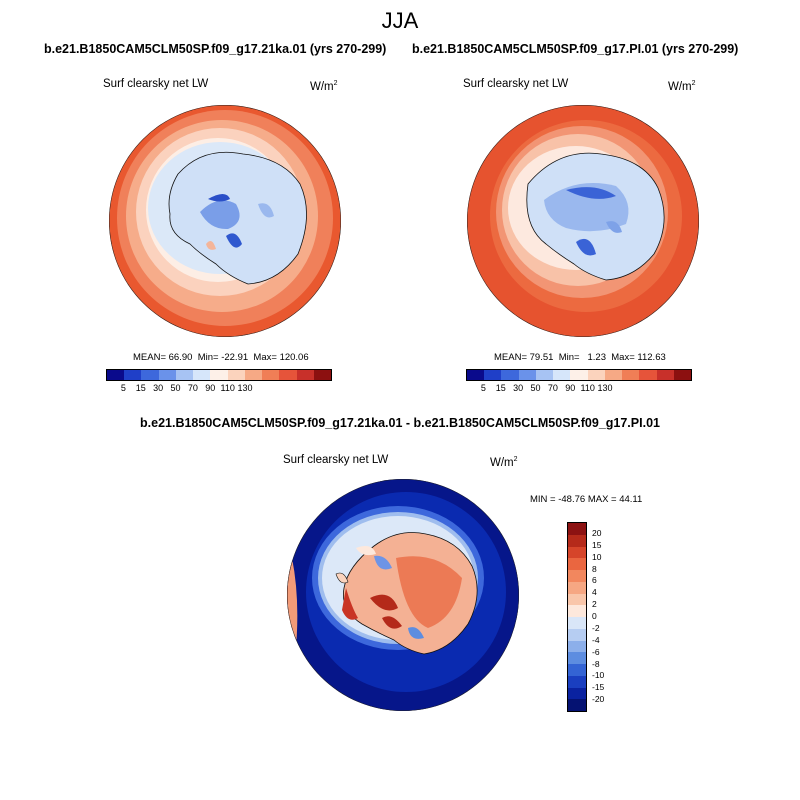 This screenshot has height=800, width=800. Describe the element at coordinates (607, 617) in the screenshot. I see `diff-colorbar-ticks: 20 15 10 8 6 4 2 0 -2 -4 -6 -8 -10 -15 -20` at that location.